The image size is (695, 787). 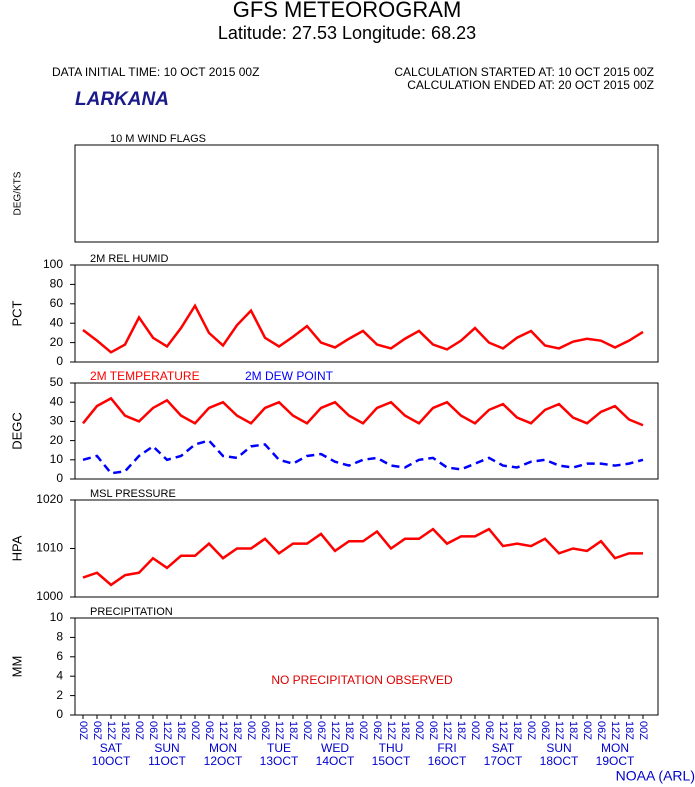 I want to click on y-tick-label: 100, so click(x=53, y=264).